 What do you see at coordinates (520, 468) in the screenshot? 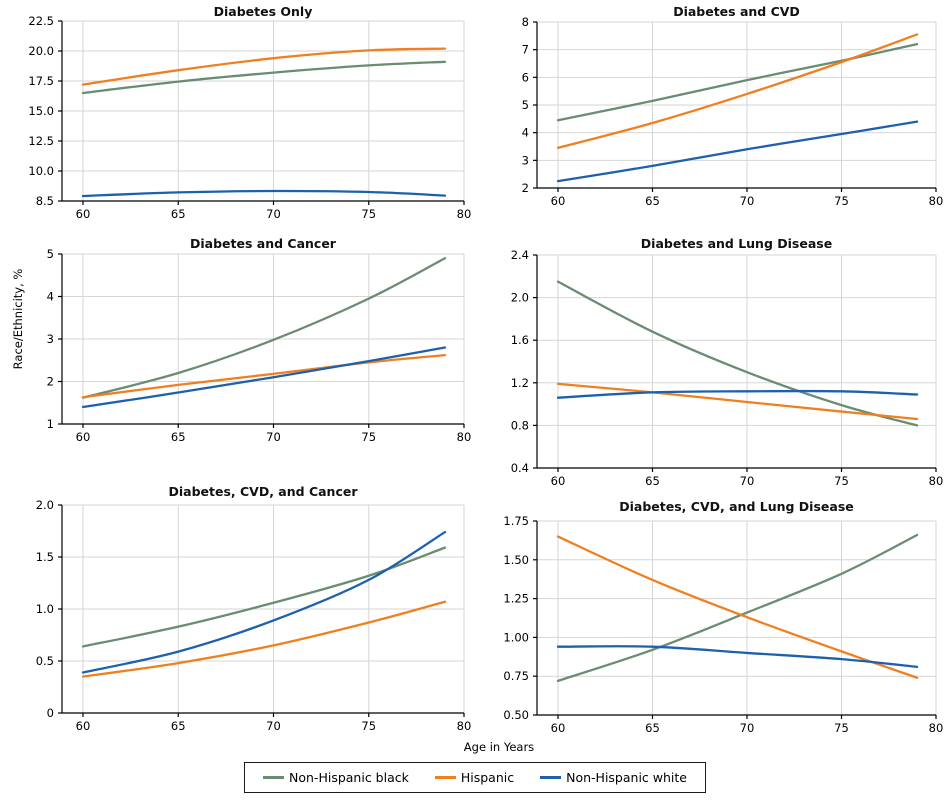
I see `y-tick-label: 0.4` at bounding box center [520, 468].